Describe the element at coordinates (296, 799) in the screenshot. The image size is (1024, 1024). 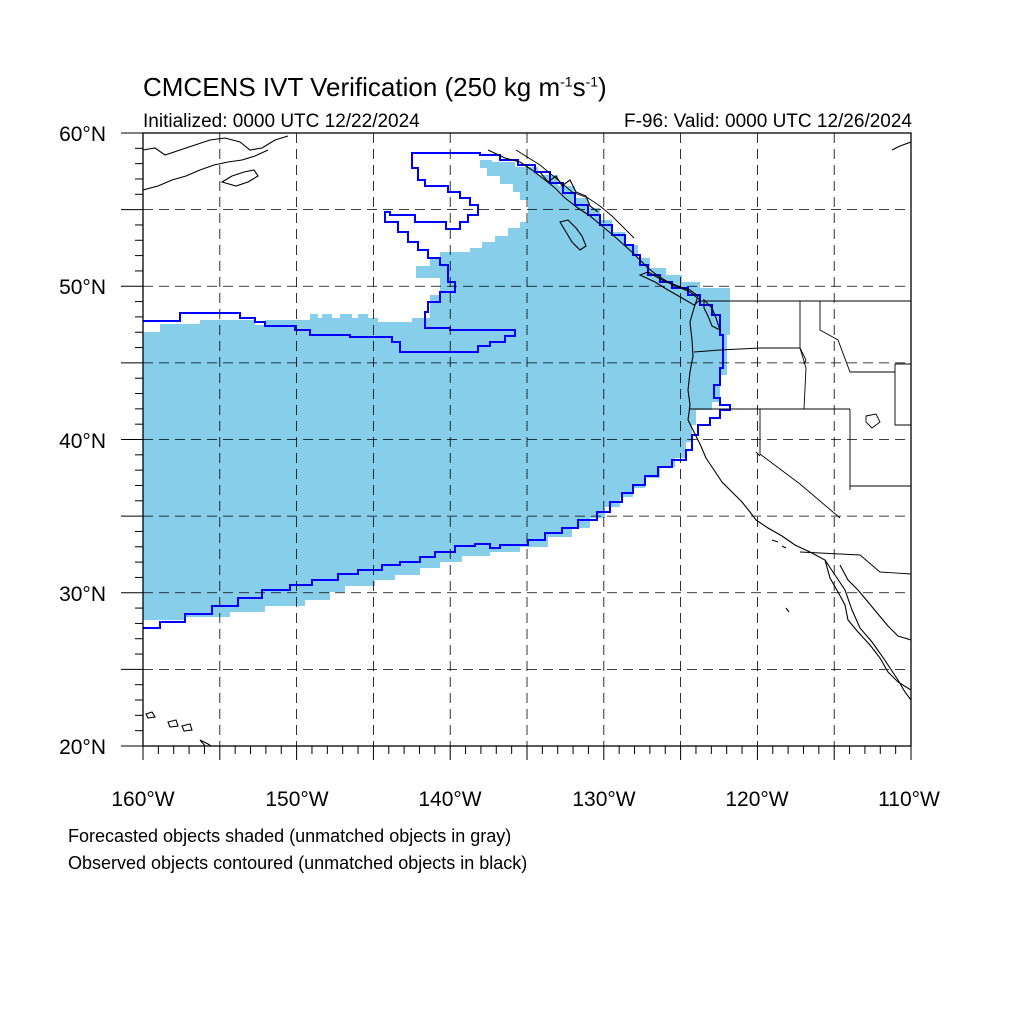
I see `lon-label-150w: 150°W` at that location.